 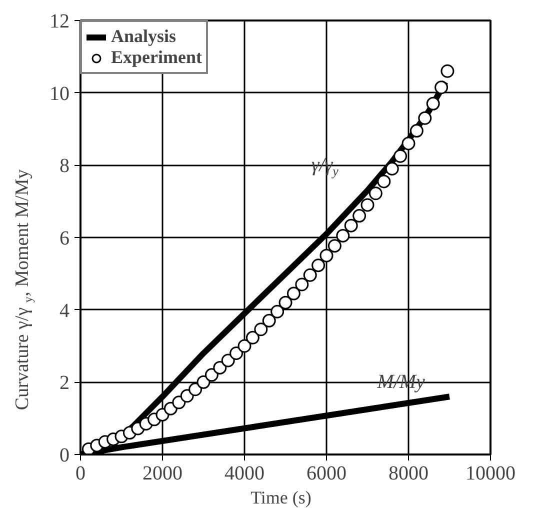 What do you see at coordinates (408, 473) in the screenshot?
I see `x-tick-label: 8000` at bounding box center [408, 473].